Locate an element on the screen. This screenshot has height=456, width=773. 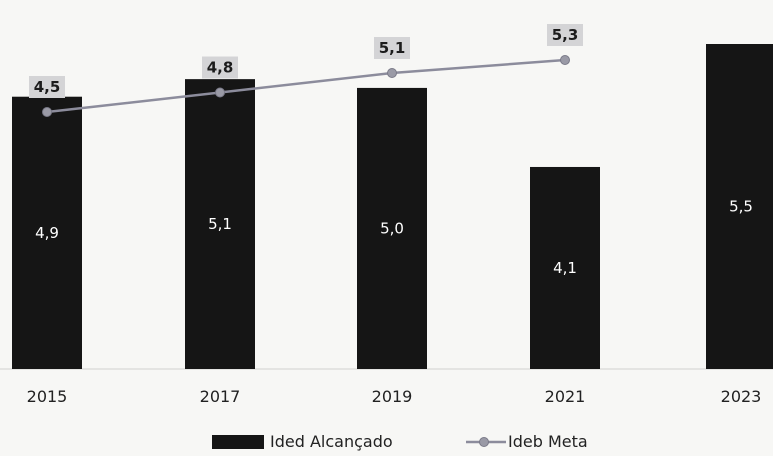
meta-label-2019: 5,1 is located at coordinates (392, 48).